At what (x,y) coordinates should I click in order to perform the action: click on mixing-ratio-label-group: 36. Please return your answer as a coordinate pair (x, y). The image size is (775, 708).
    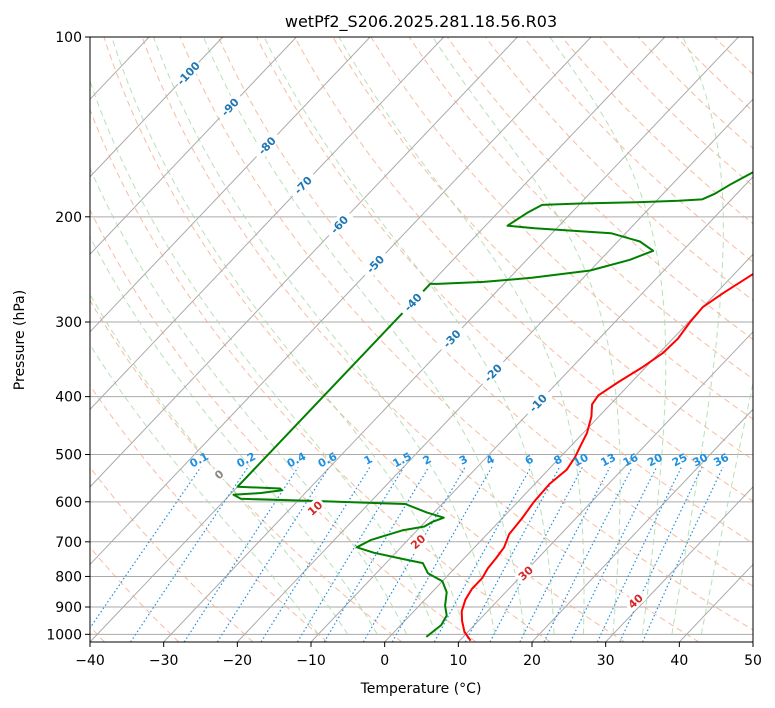
    Looking at the image, I should click on (721, 460).